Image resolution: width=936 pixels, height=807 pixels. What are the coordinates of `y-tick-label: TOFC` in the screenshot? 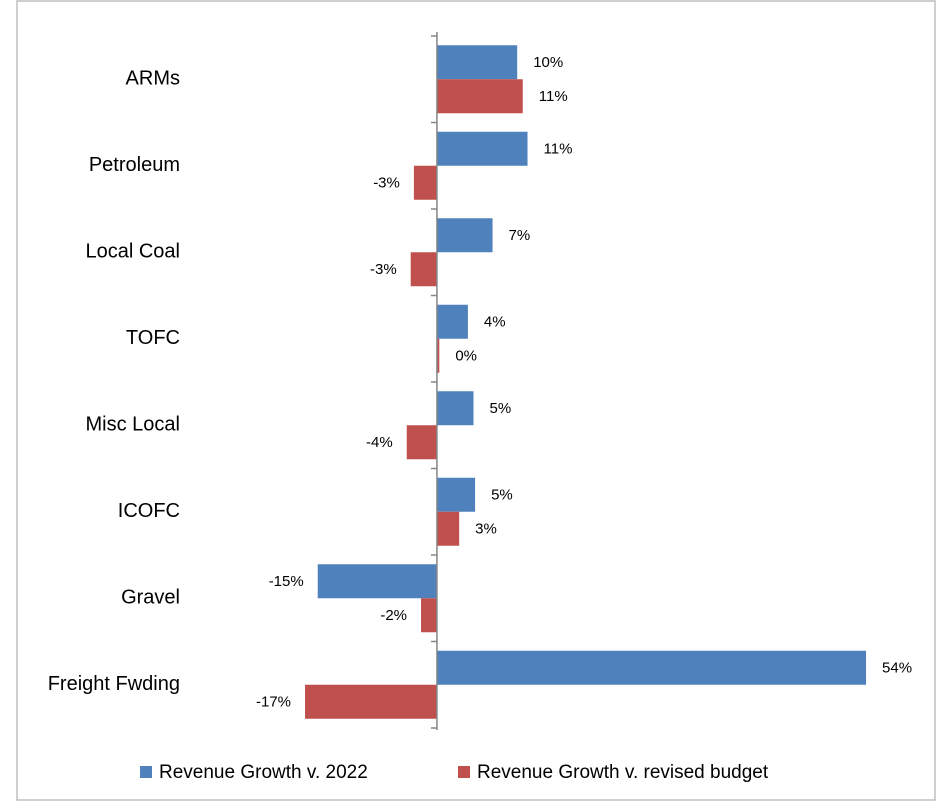 It's located at (153, 338).